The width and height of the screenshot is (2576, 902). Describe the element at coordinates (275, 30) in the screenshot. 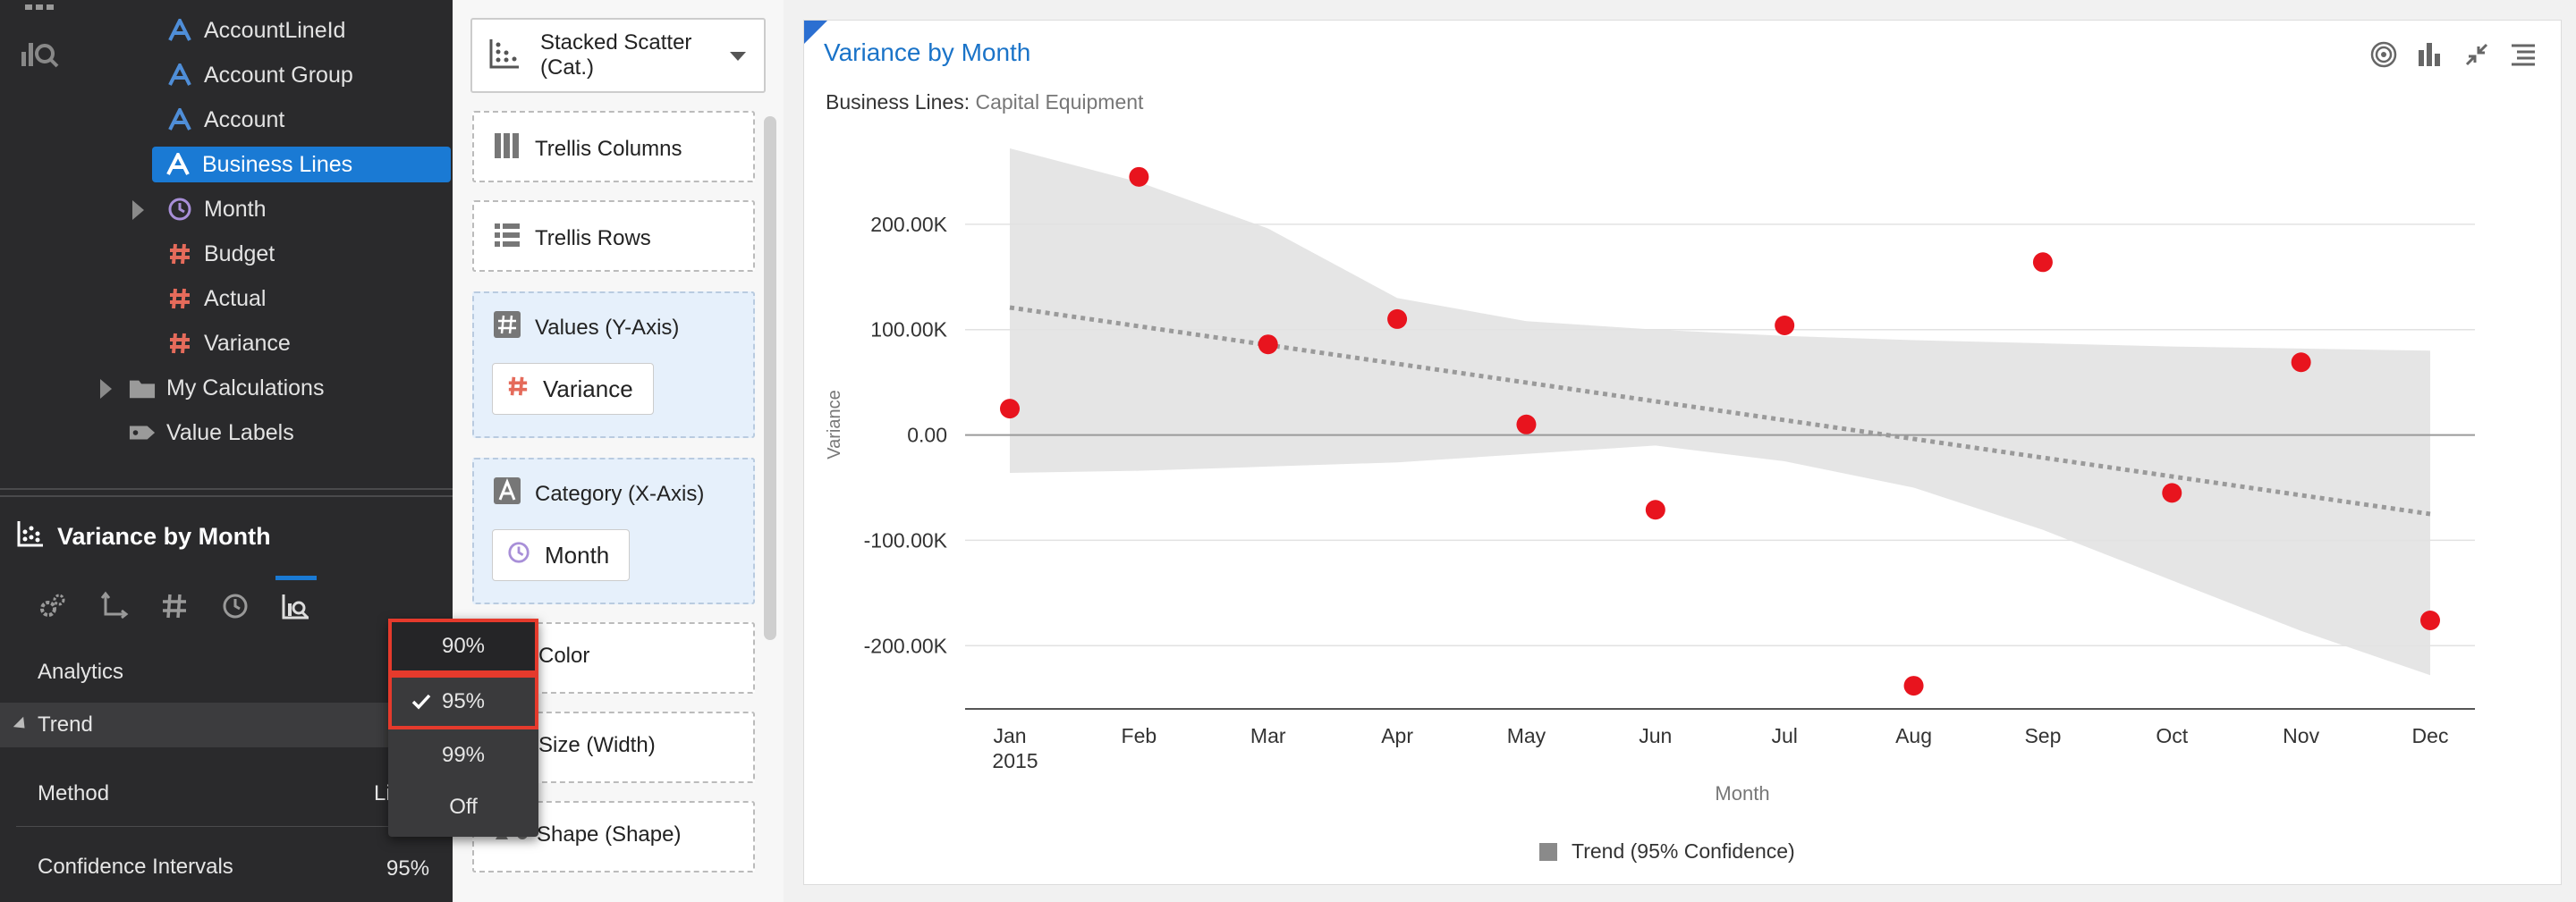

I see `tree-item-label: AccountLineId` at that location.